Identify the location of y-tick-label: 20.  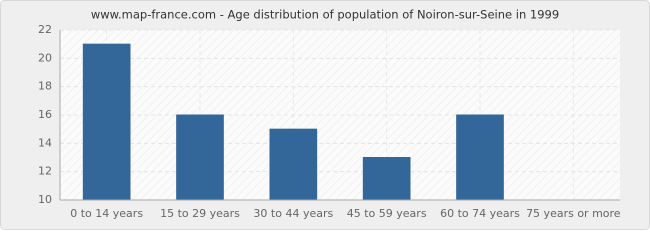
(45, 57).